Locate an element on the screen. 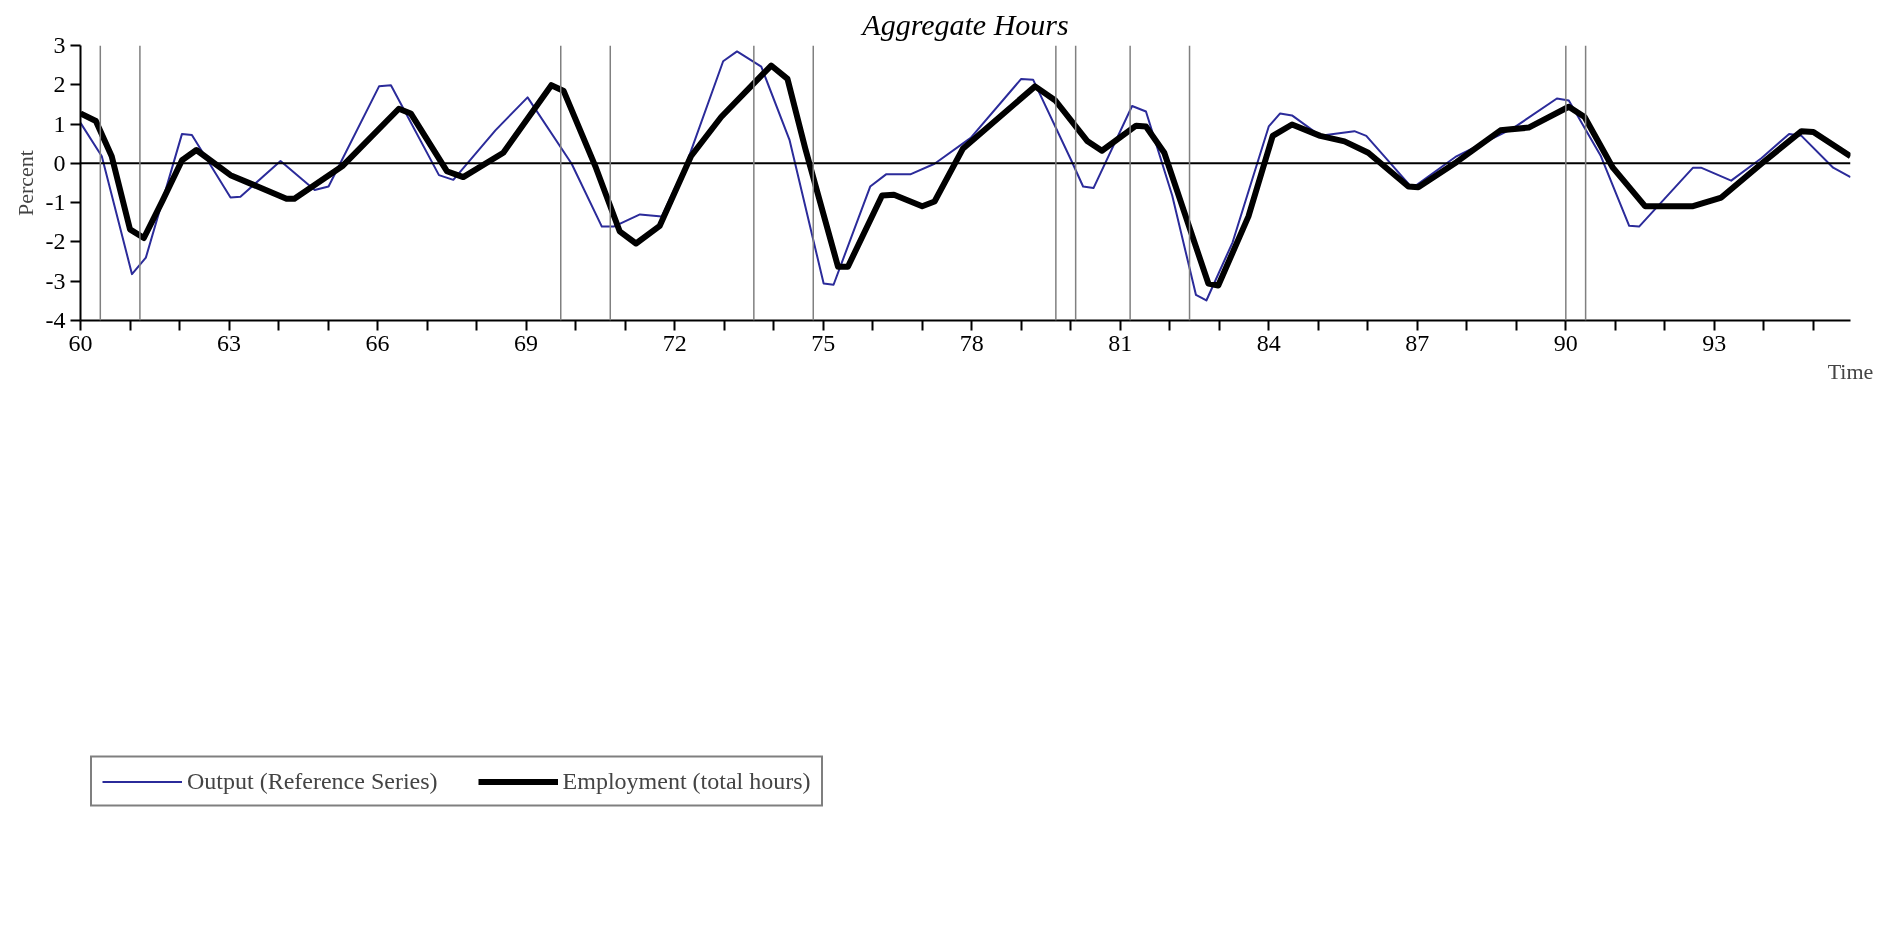 Image resolution: width=1903 pixels, height=944 pixels. x-tick-label: 60 is located at coordinates (80, 342).